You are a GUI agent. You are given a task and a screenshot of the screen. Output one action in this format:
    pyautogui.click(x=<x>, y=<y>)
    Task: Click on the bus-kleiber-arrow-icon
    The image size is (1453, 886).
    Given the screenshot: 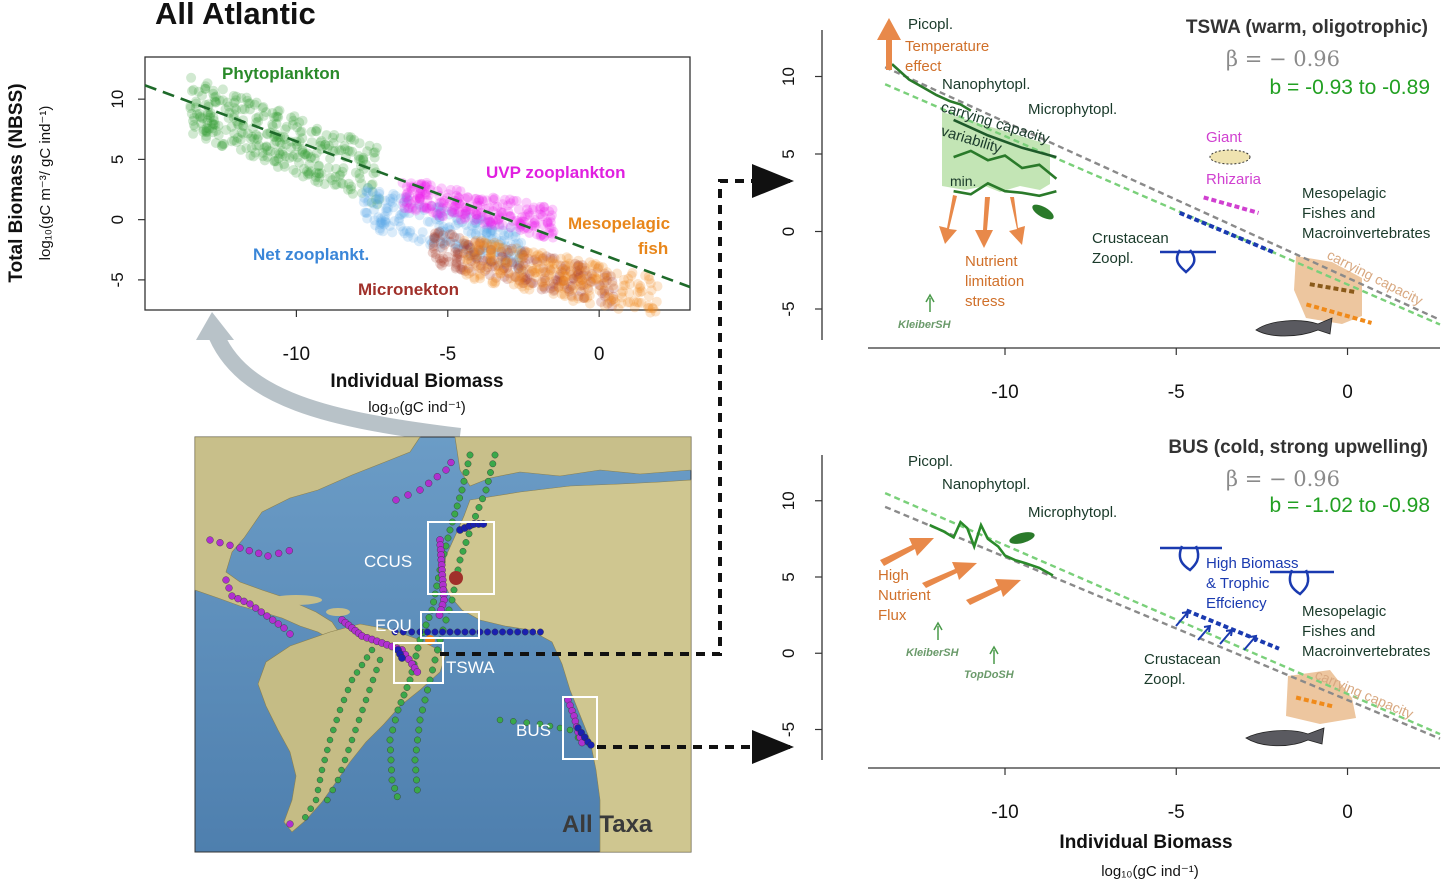 What is the action you would take?
    pyautogui.click(x=938, y=630)
    